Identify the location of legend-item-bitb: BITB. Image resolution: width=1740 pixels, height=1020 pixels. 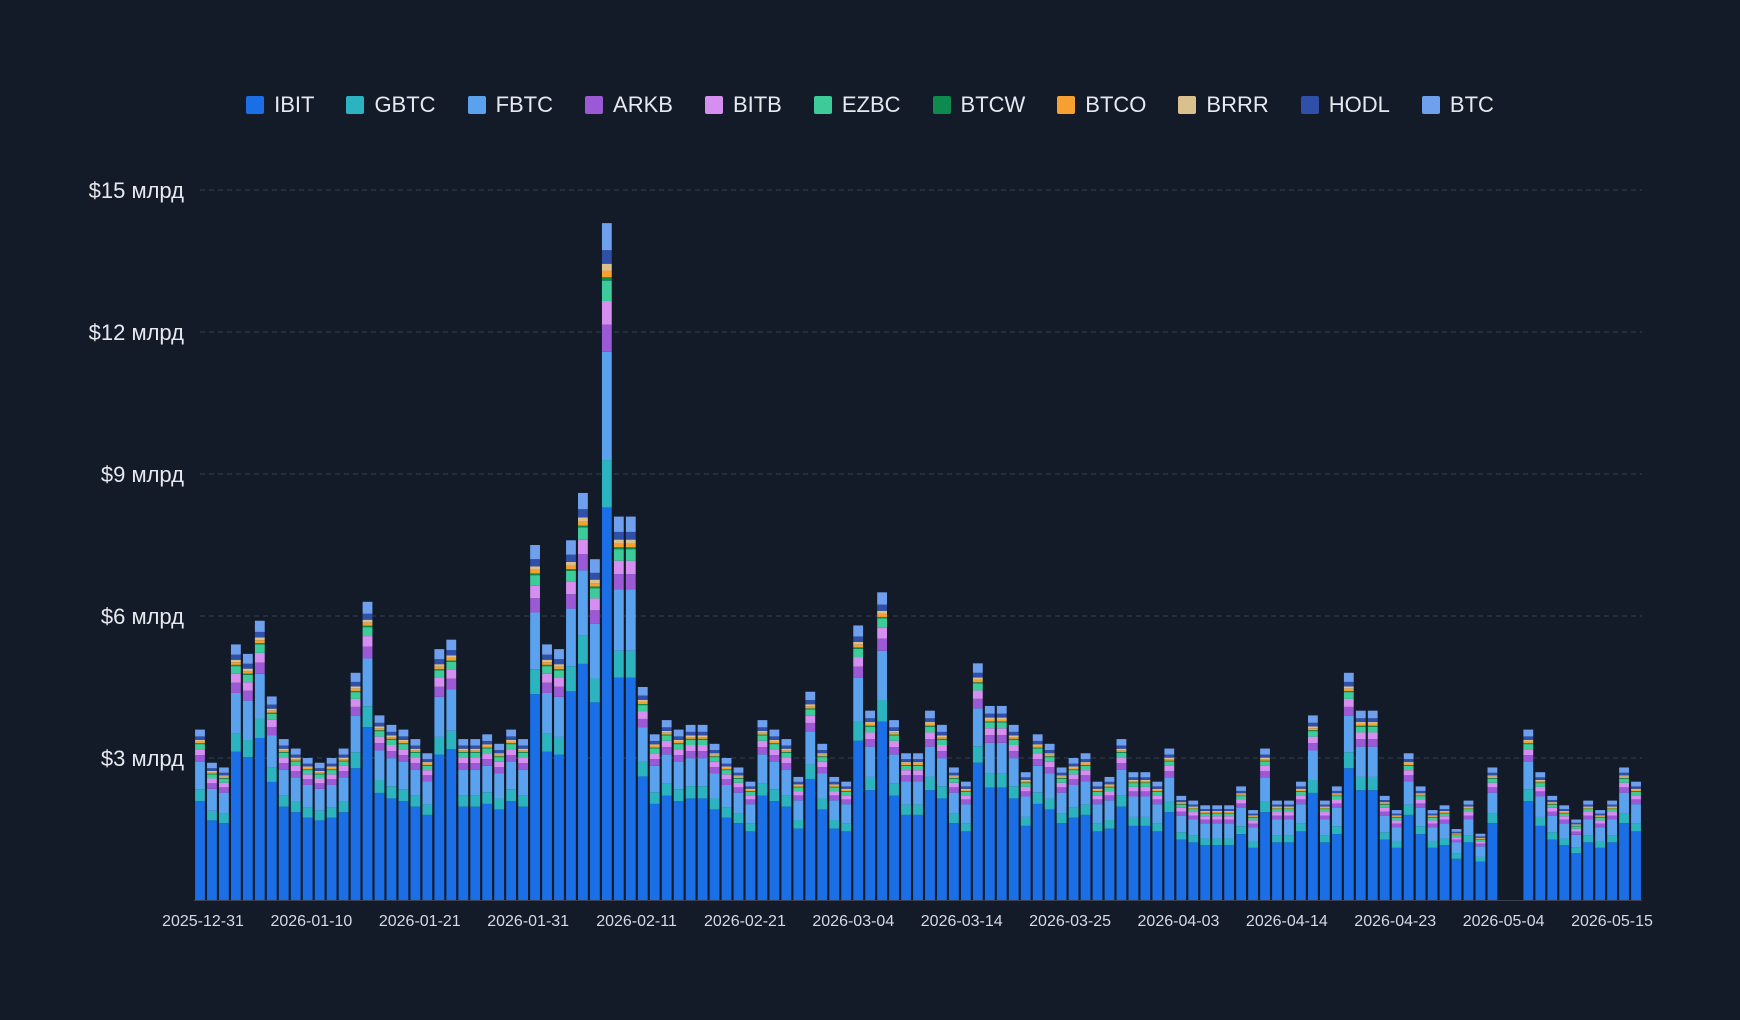
(743, 105).